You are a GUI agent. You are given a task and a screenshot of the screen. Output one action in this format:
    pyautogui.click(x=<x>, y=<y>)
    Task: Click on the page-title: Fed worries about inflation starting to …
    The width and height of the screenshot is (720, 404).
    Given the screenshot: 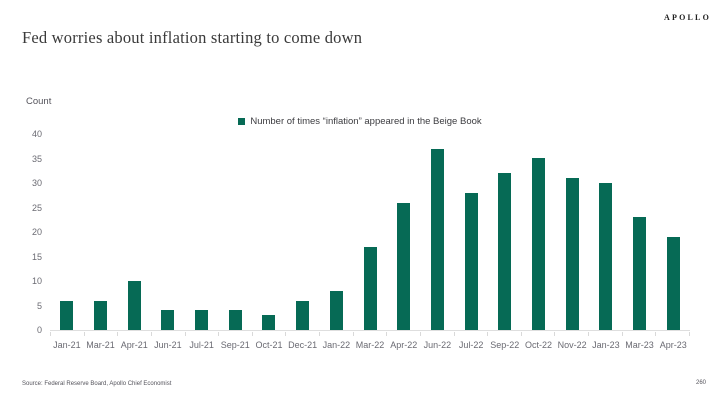 What is the action you would take?
    pyautogui.click(x=192, y=37)
    